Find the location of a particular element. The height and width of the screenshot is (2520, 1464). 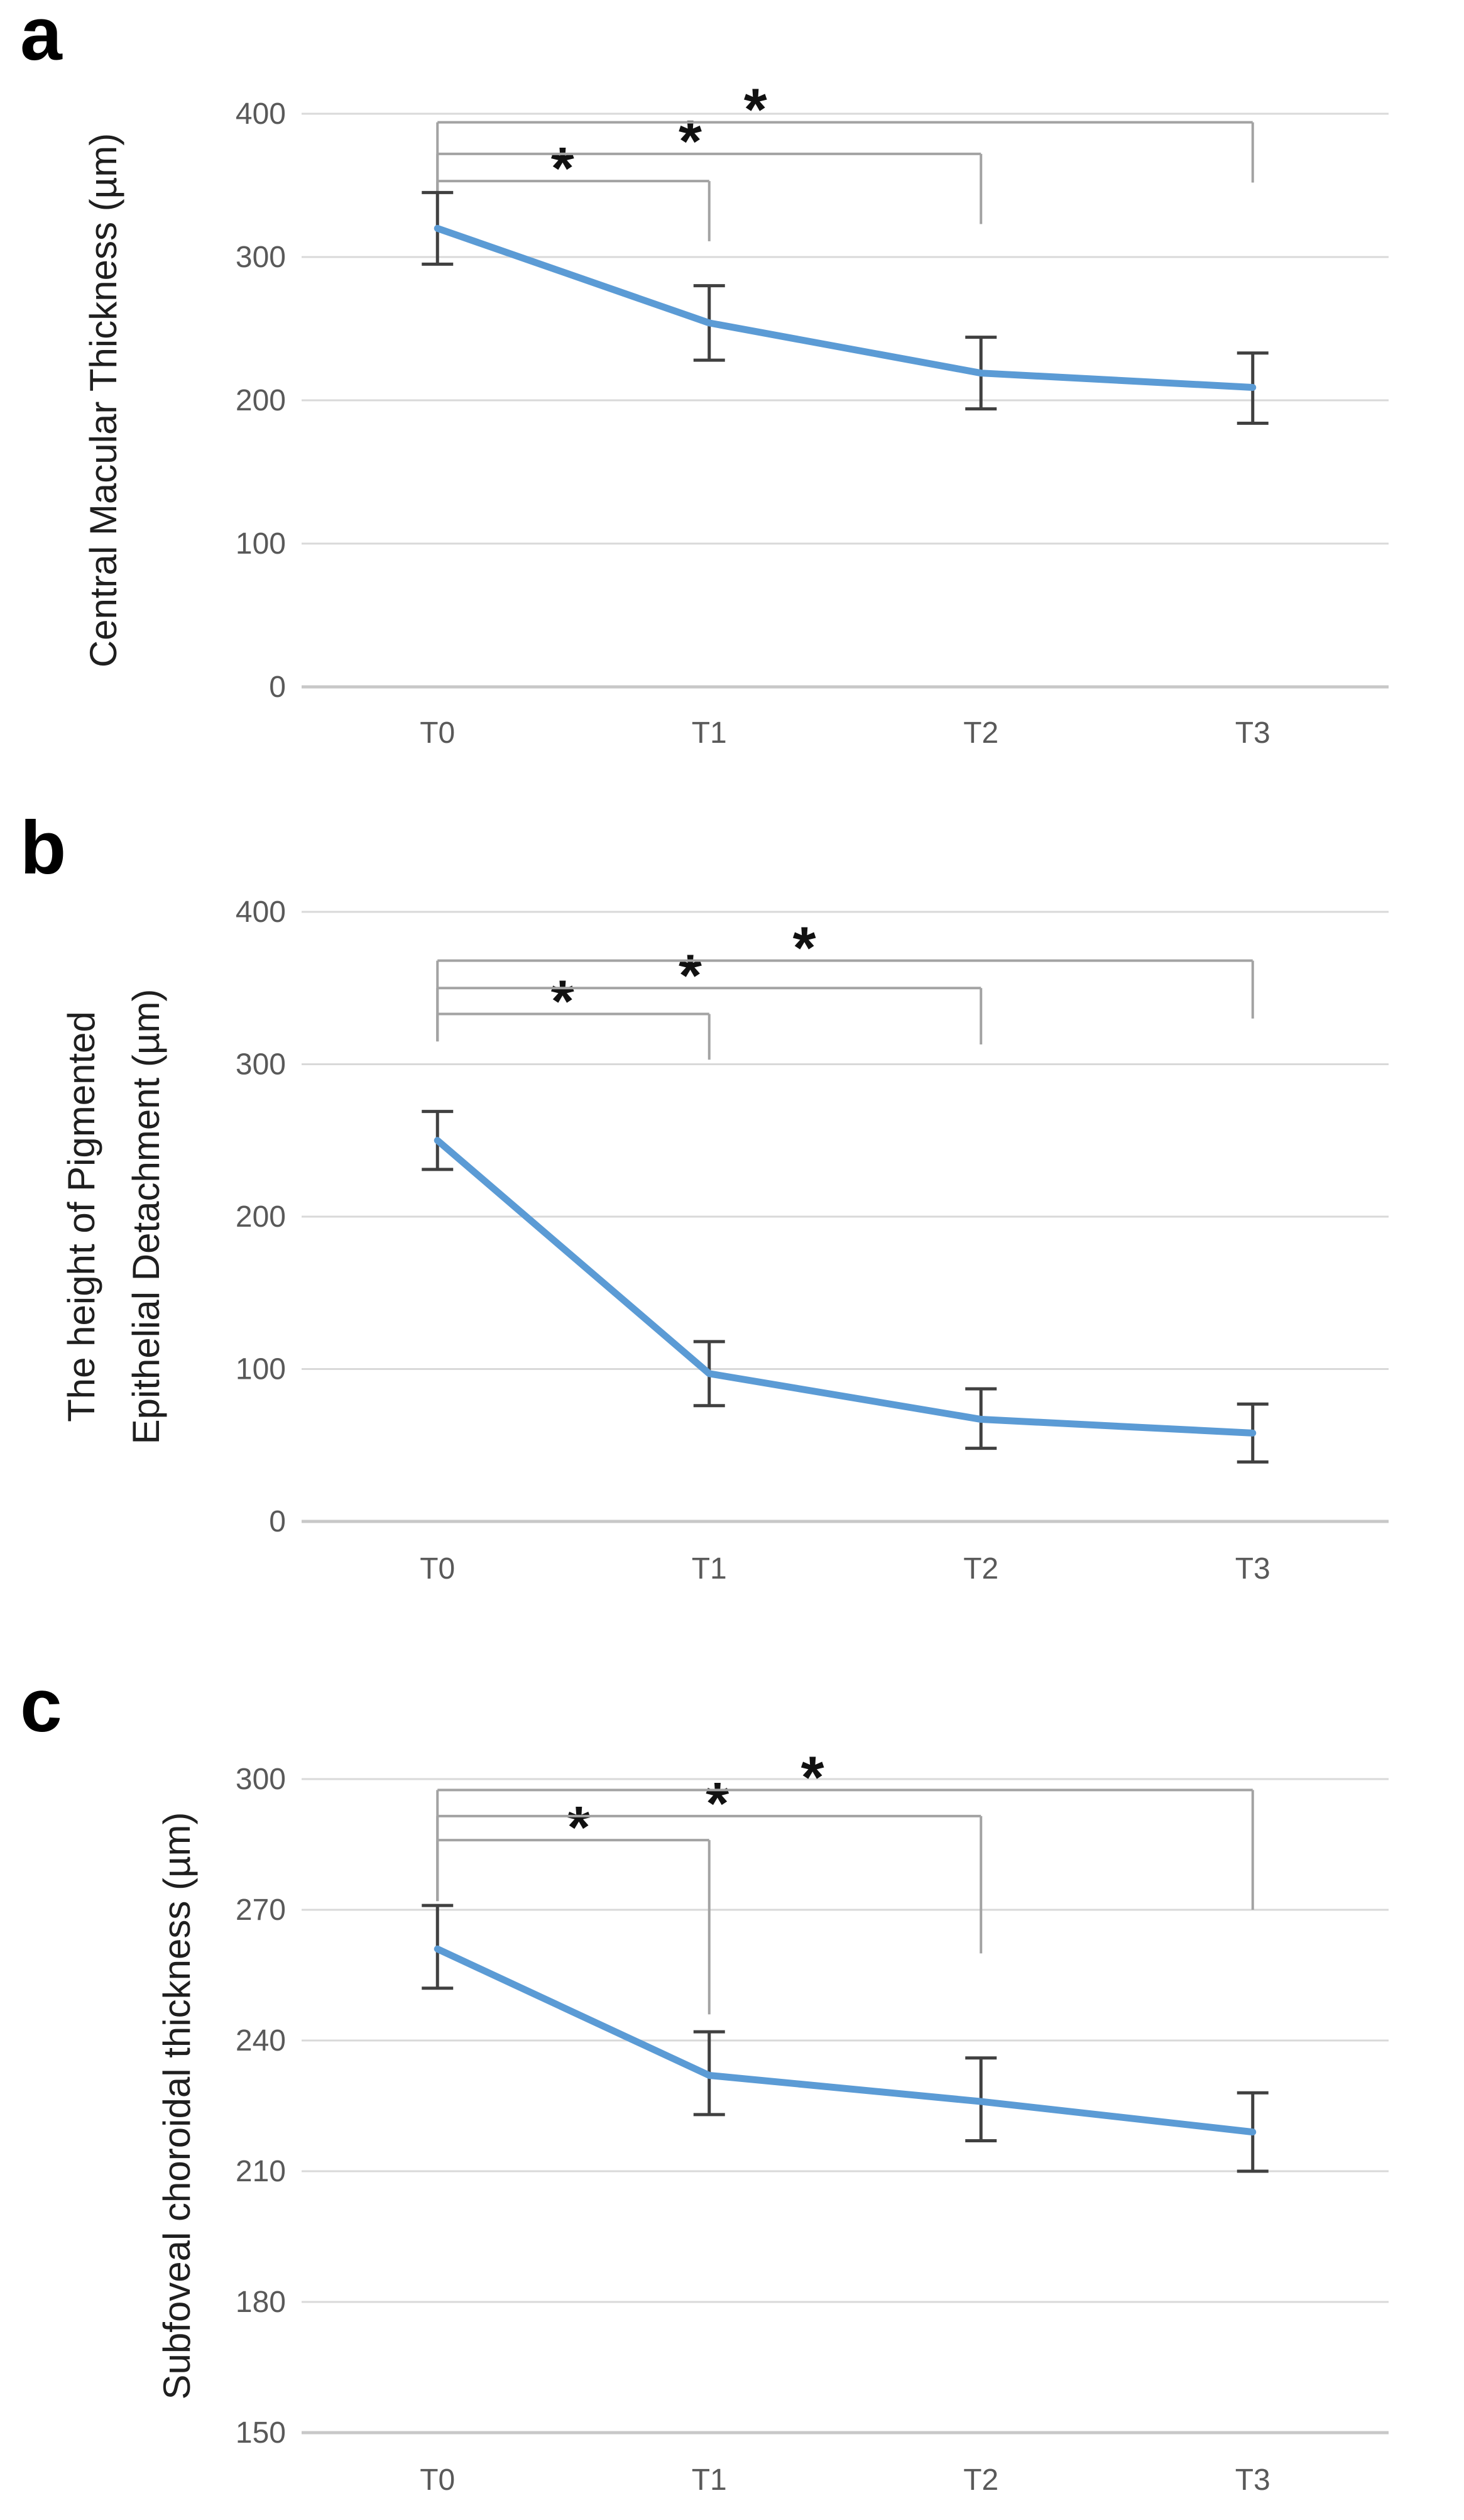

y-tick-label-270: 270 is located at coordinates (261, 1910).